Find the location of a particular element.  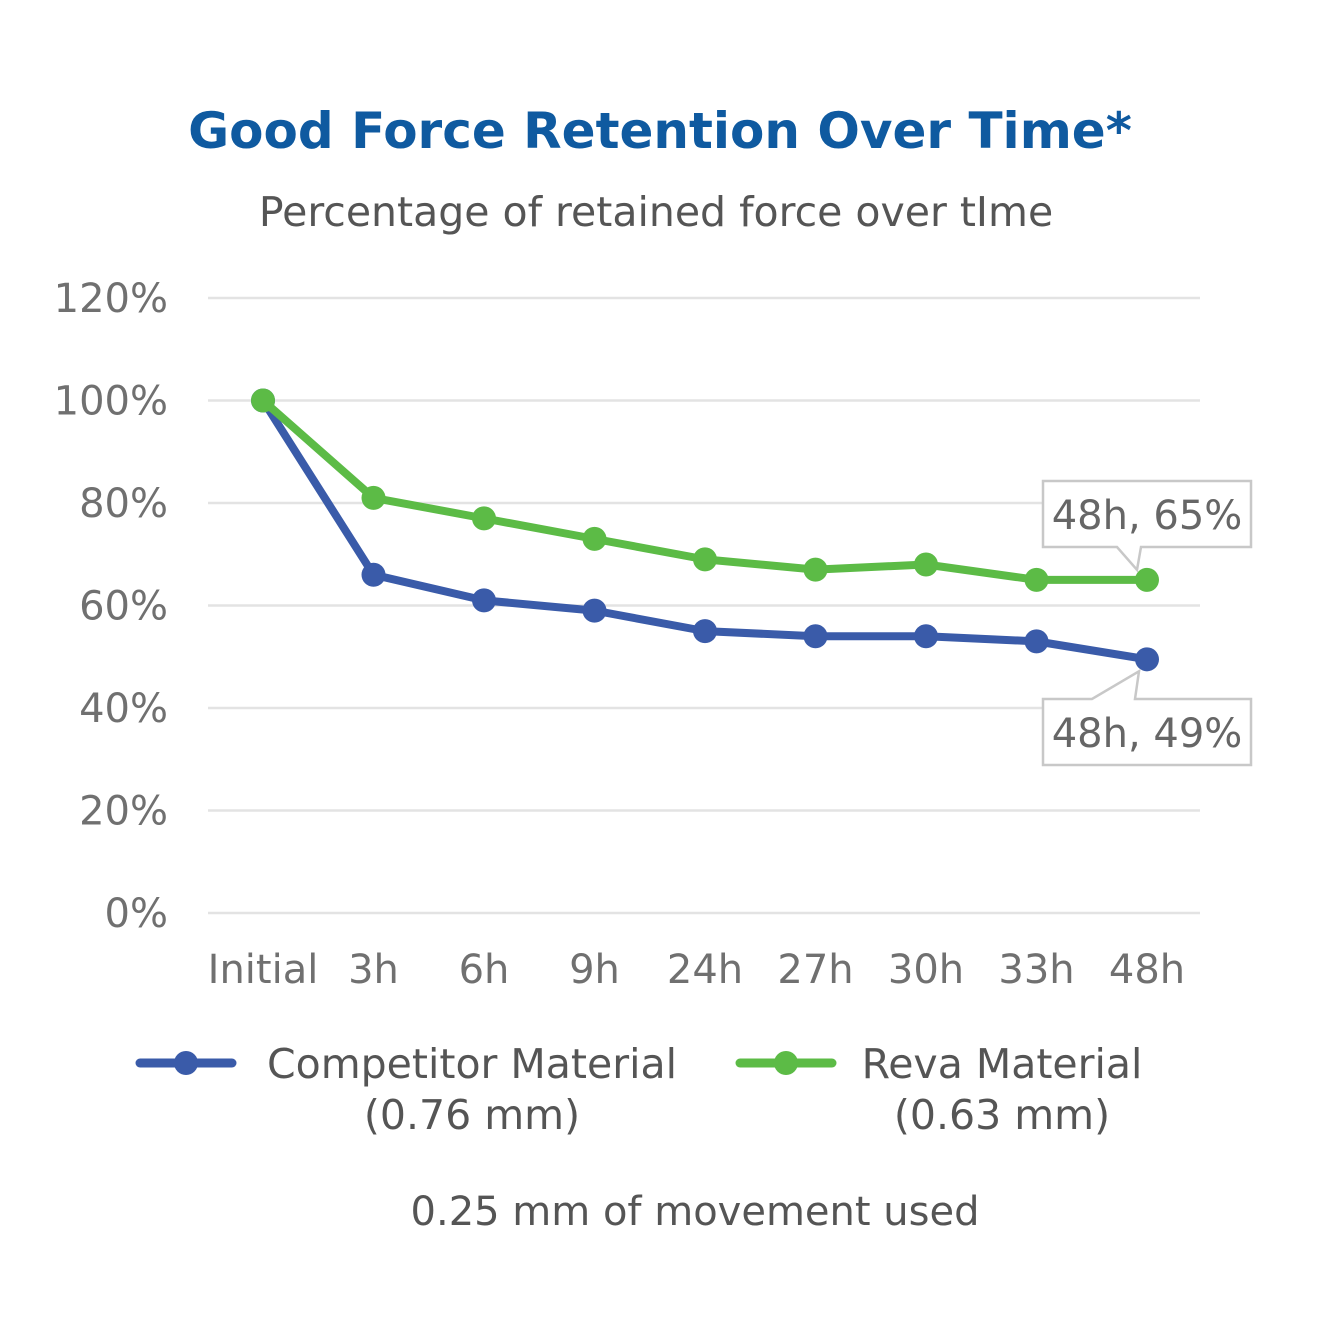

y-tick-label: 0% is located at coordinates (136, 914).